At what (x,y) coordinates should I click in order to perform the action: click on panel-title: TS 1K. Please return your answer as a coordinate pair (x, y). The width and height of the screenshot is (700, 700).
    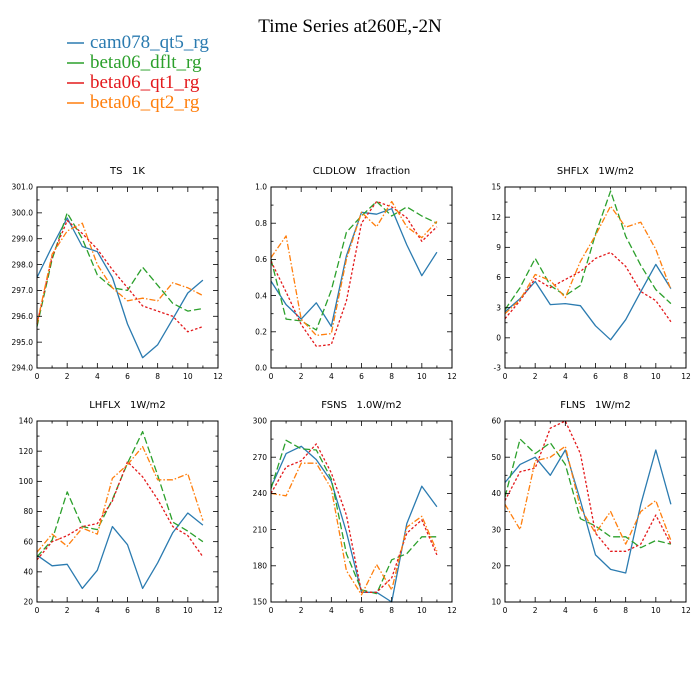
    Looking at the image, I should click on (127, 171).